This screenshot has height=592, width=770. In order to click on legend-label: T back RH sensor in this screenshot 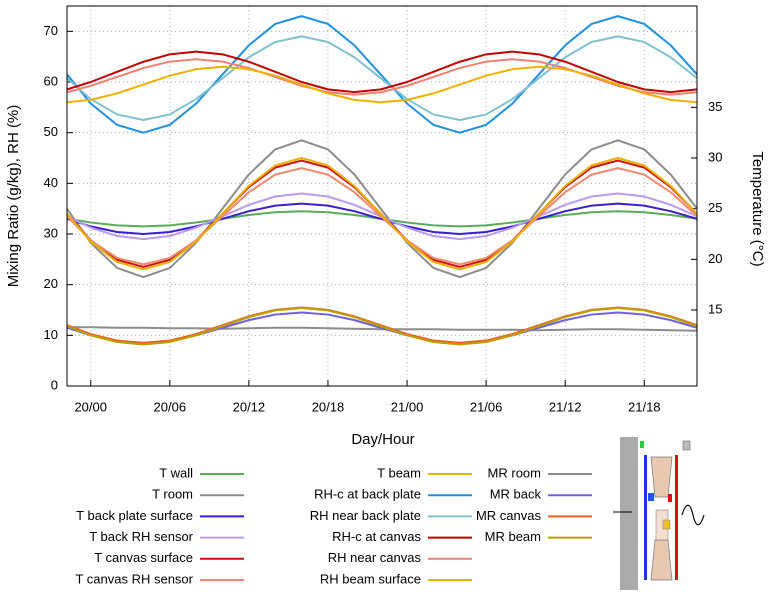, I will do `click(141, 536)`.